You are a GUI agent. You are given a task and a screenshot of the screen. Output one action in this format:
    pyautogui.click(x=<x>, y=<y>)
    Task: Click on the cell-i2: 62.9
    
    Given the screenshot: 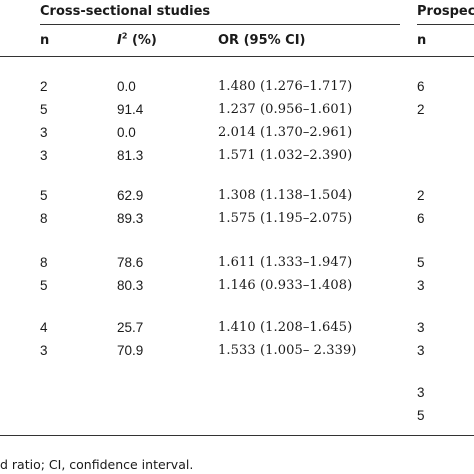 What is the action you would take?
    pyautogui.click(x=130, y=195)
    